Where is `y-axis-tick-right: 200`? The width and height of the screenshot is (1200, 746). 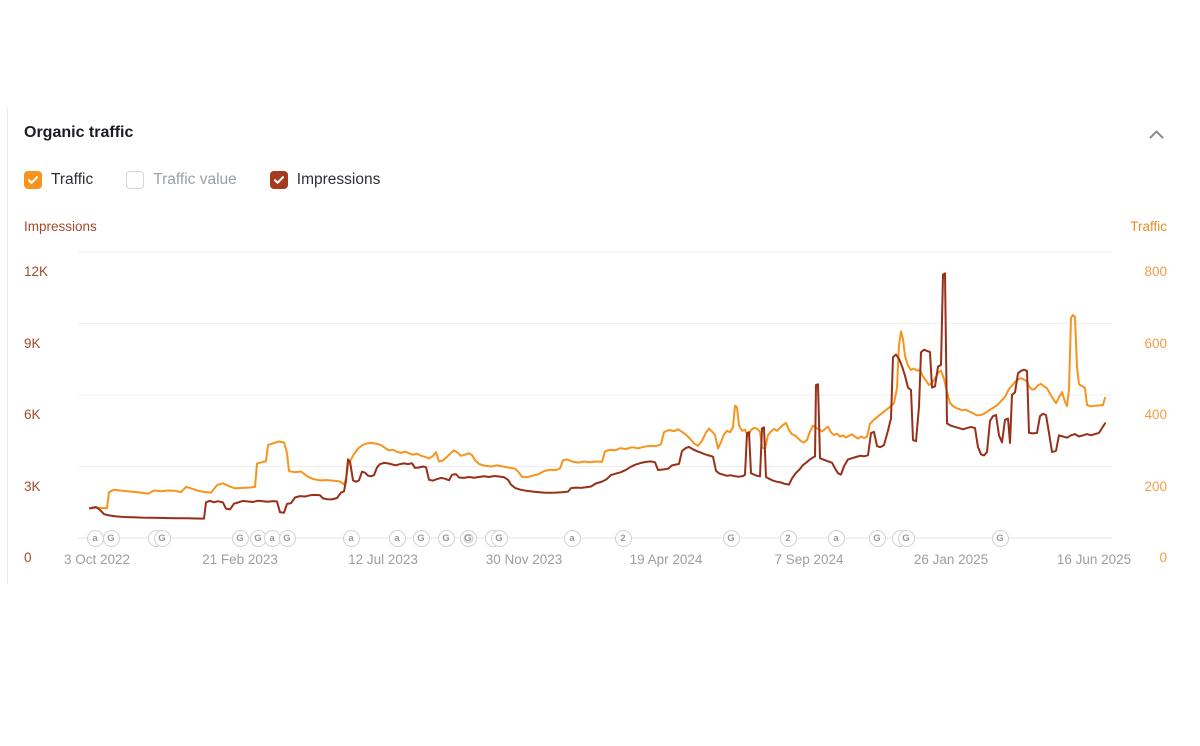 y-axis-tick-right: 200 is located at coordinates (1155, 486).